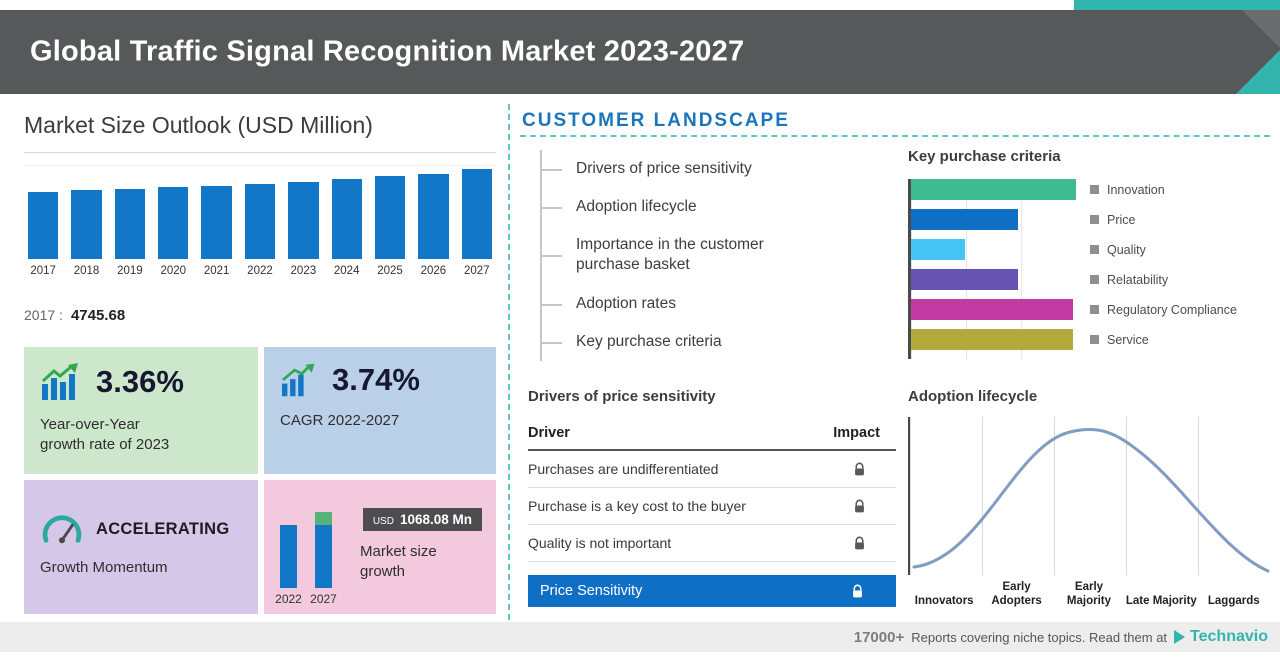 The image size is (1280, 670). Describe the element at coordinates (600, 543) in the screenshot. I see `driver-label: Quality is not important` at that location.